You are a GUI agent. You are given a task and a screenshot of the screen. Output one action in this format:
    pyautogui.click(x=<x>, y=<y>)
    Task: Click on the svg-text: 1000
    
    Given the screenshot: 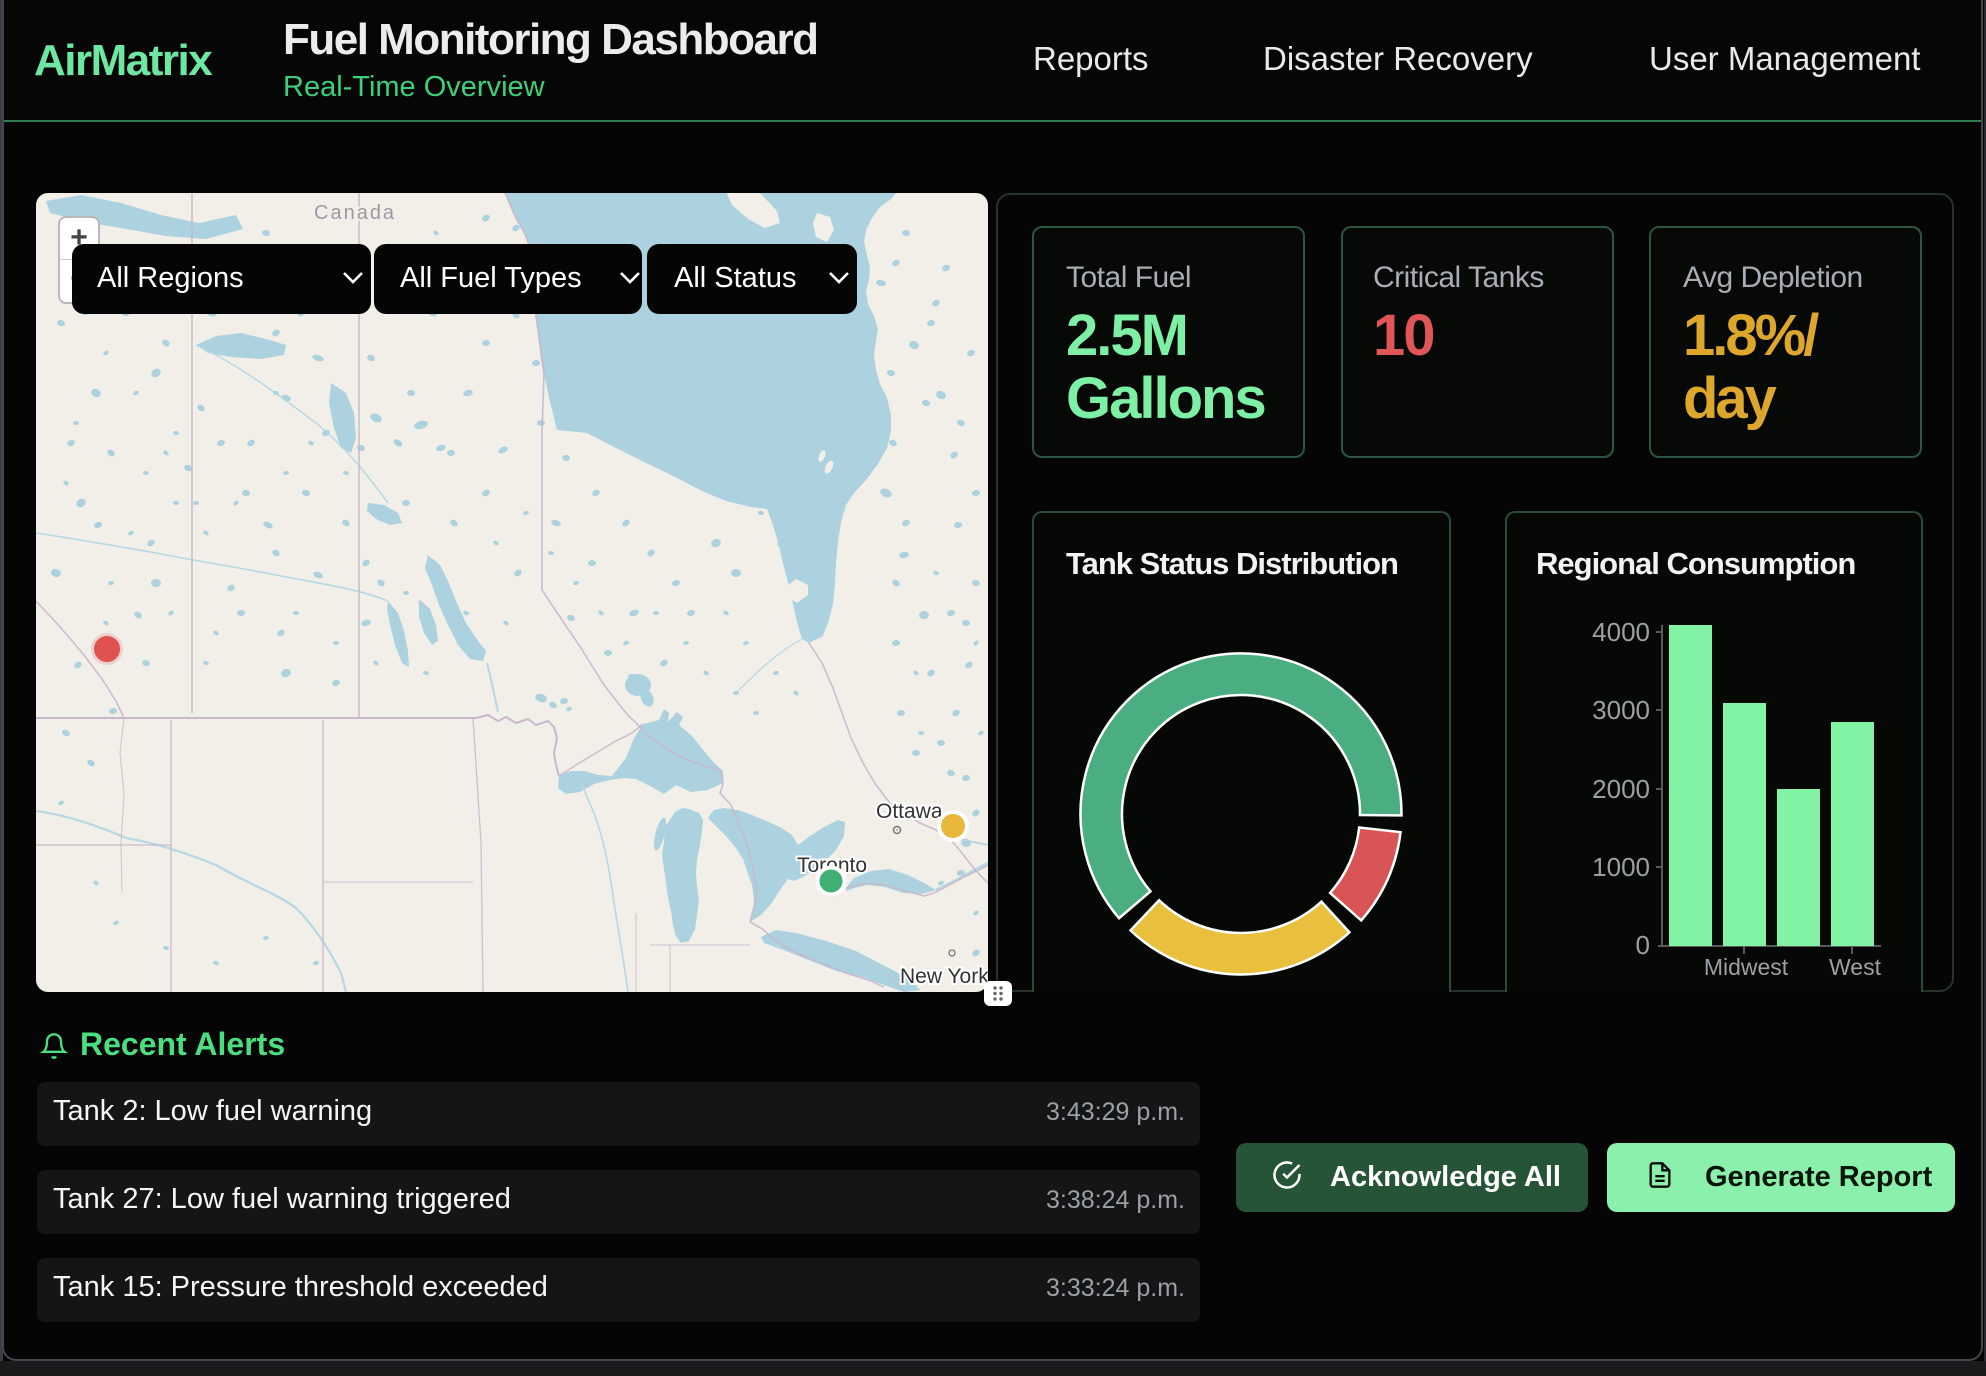 What is the action you would take?
    pyautogui.click(x=1621, y=867)
    